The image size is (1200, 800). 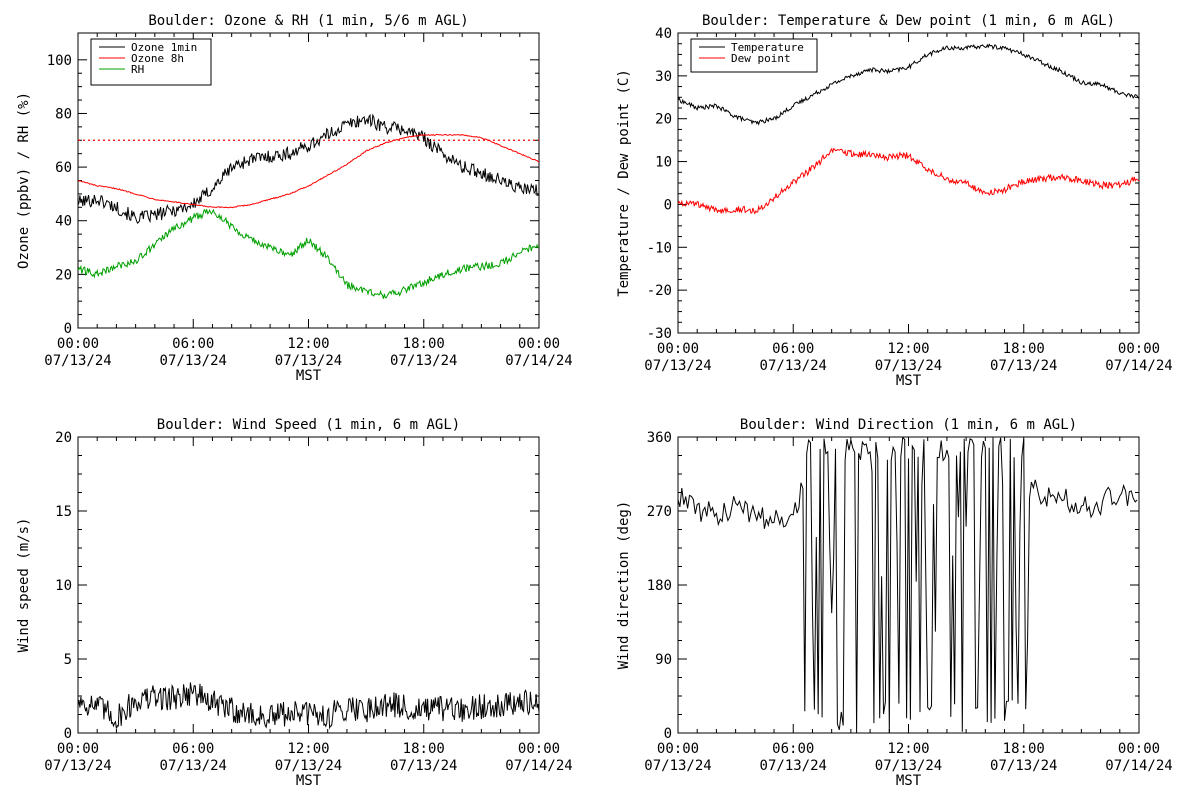 I want to click on chart-title: Boulder: Wind Speed (1 min, 6 m AGL), so click(x=308, y=425).